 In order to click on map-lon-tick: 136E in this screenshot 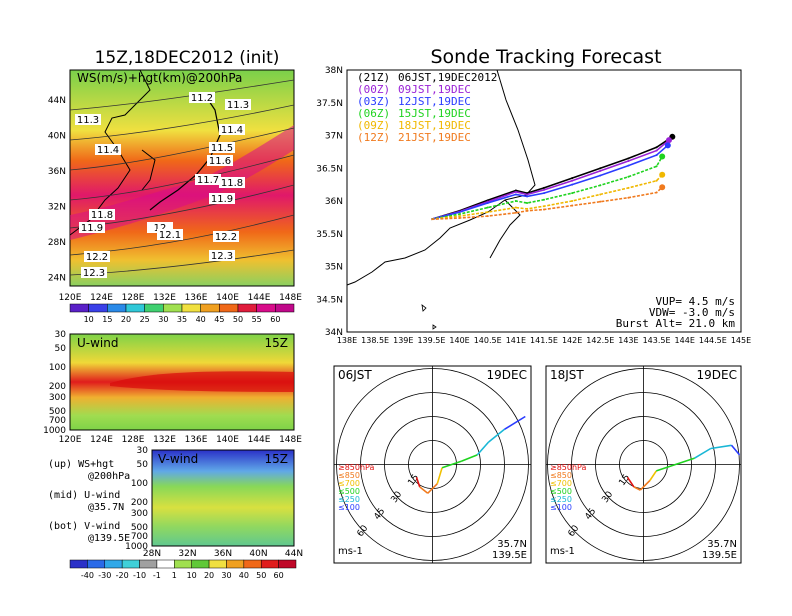, I will do `click(196, 298)`.